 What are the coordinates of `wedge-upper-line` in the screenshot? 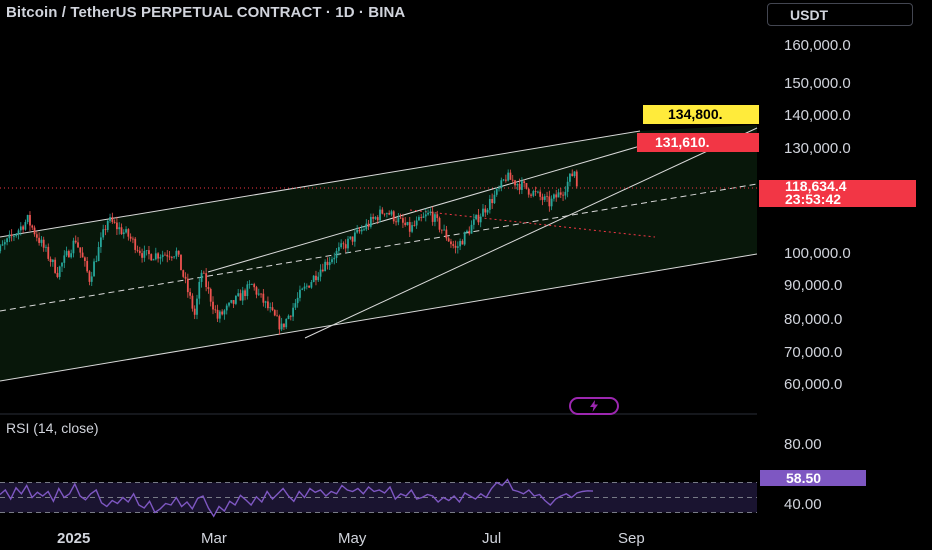 It's located at (424, 209).